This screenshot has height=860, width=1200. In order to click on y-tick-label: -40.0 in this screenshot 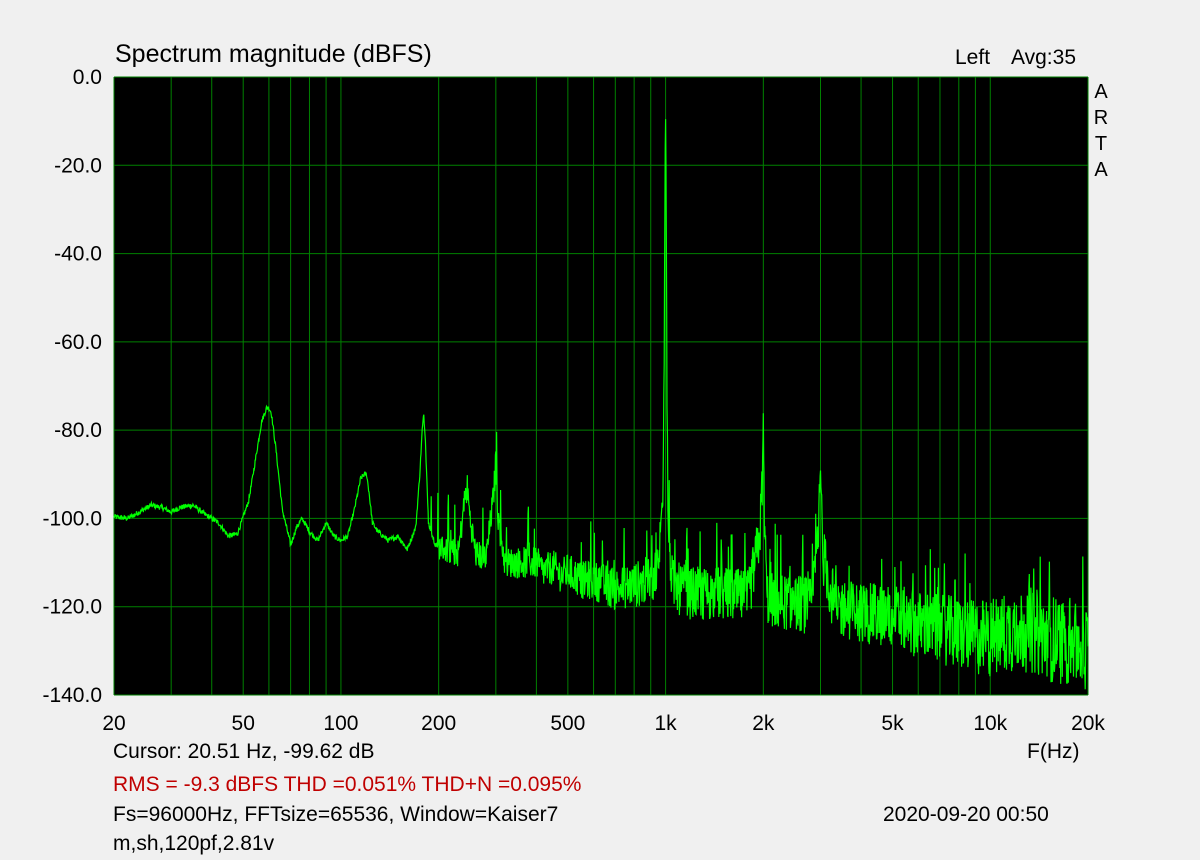, I will do `click(78, 254)`.